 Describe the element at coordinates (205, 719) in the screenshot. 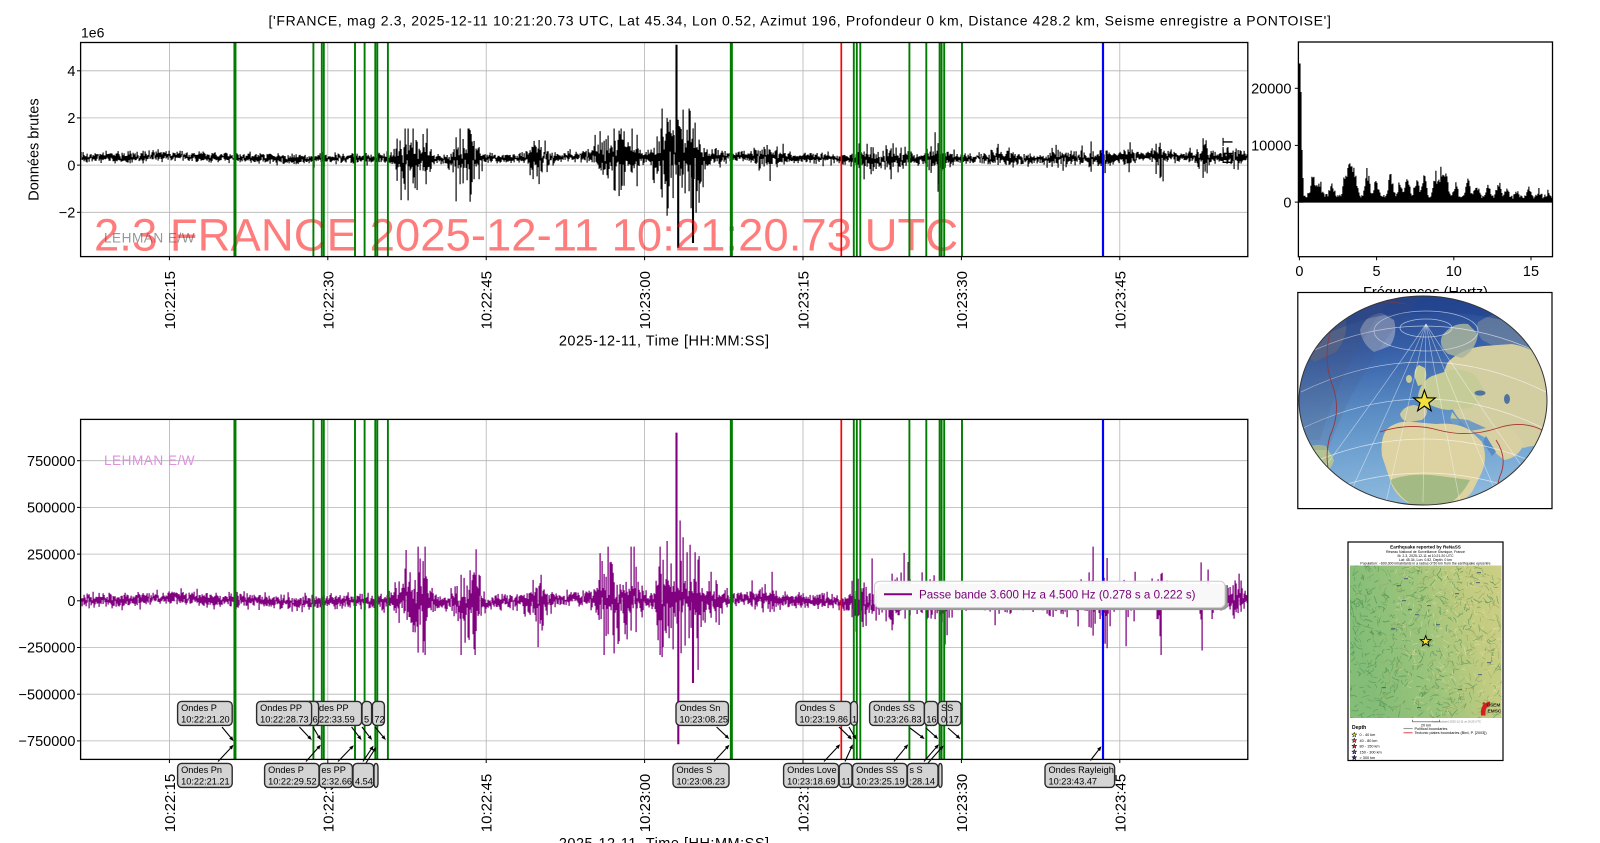

I see `svg-text: 10:22:21.20` at that location.